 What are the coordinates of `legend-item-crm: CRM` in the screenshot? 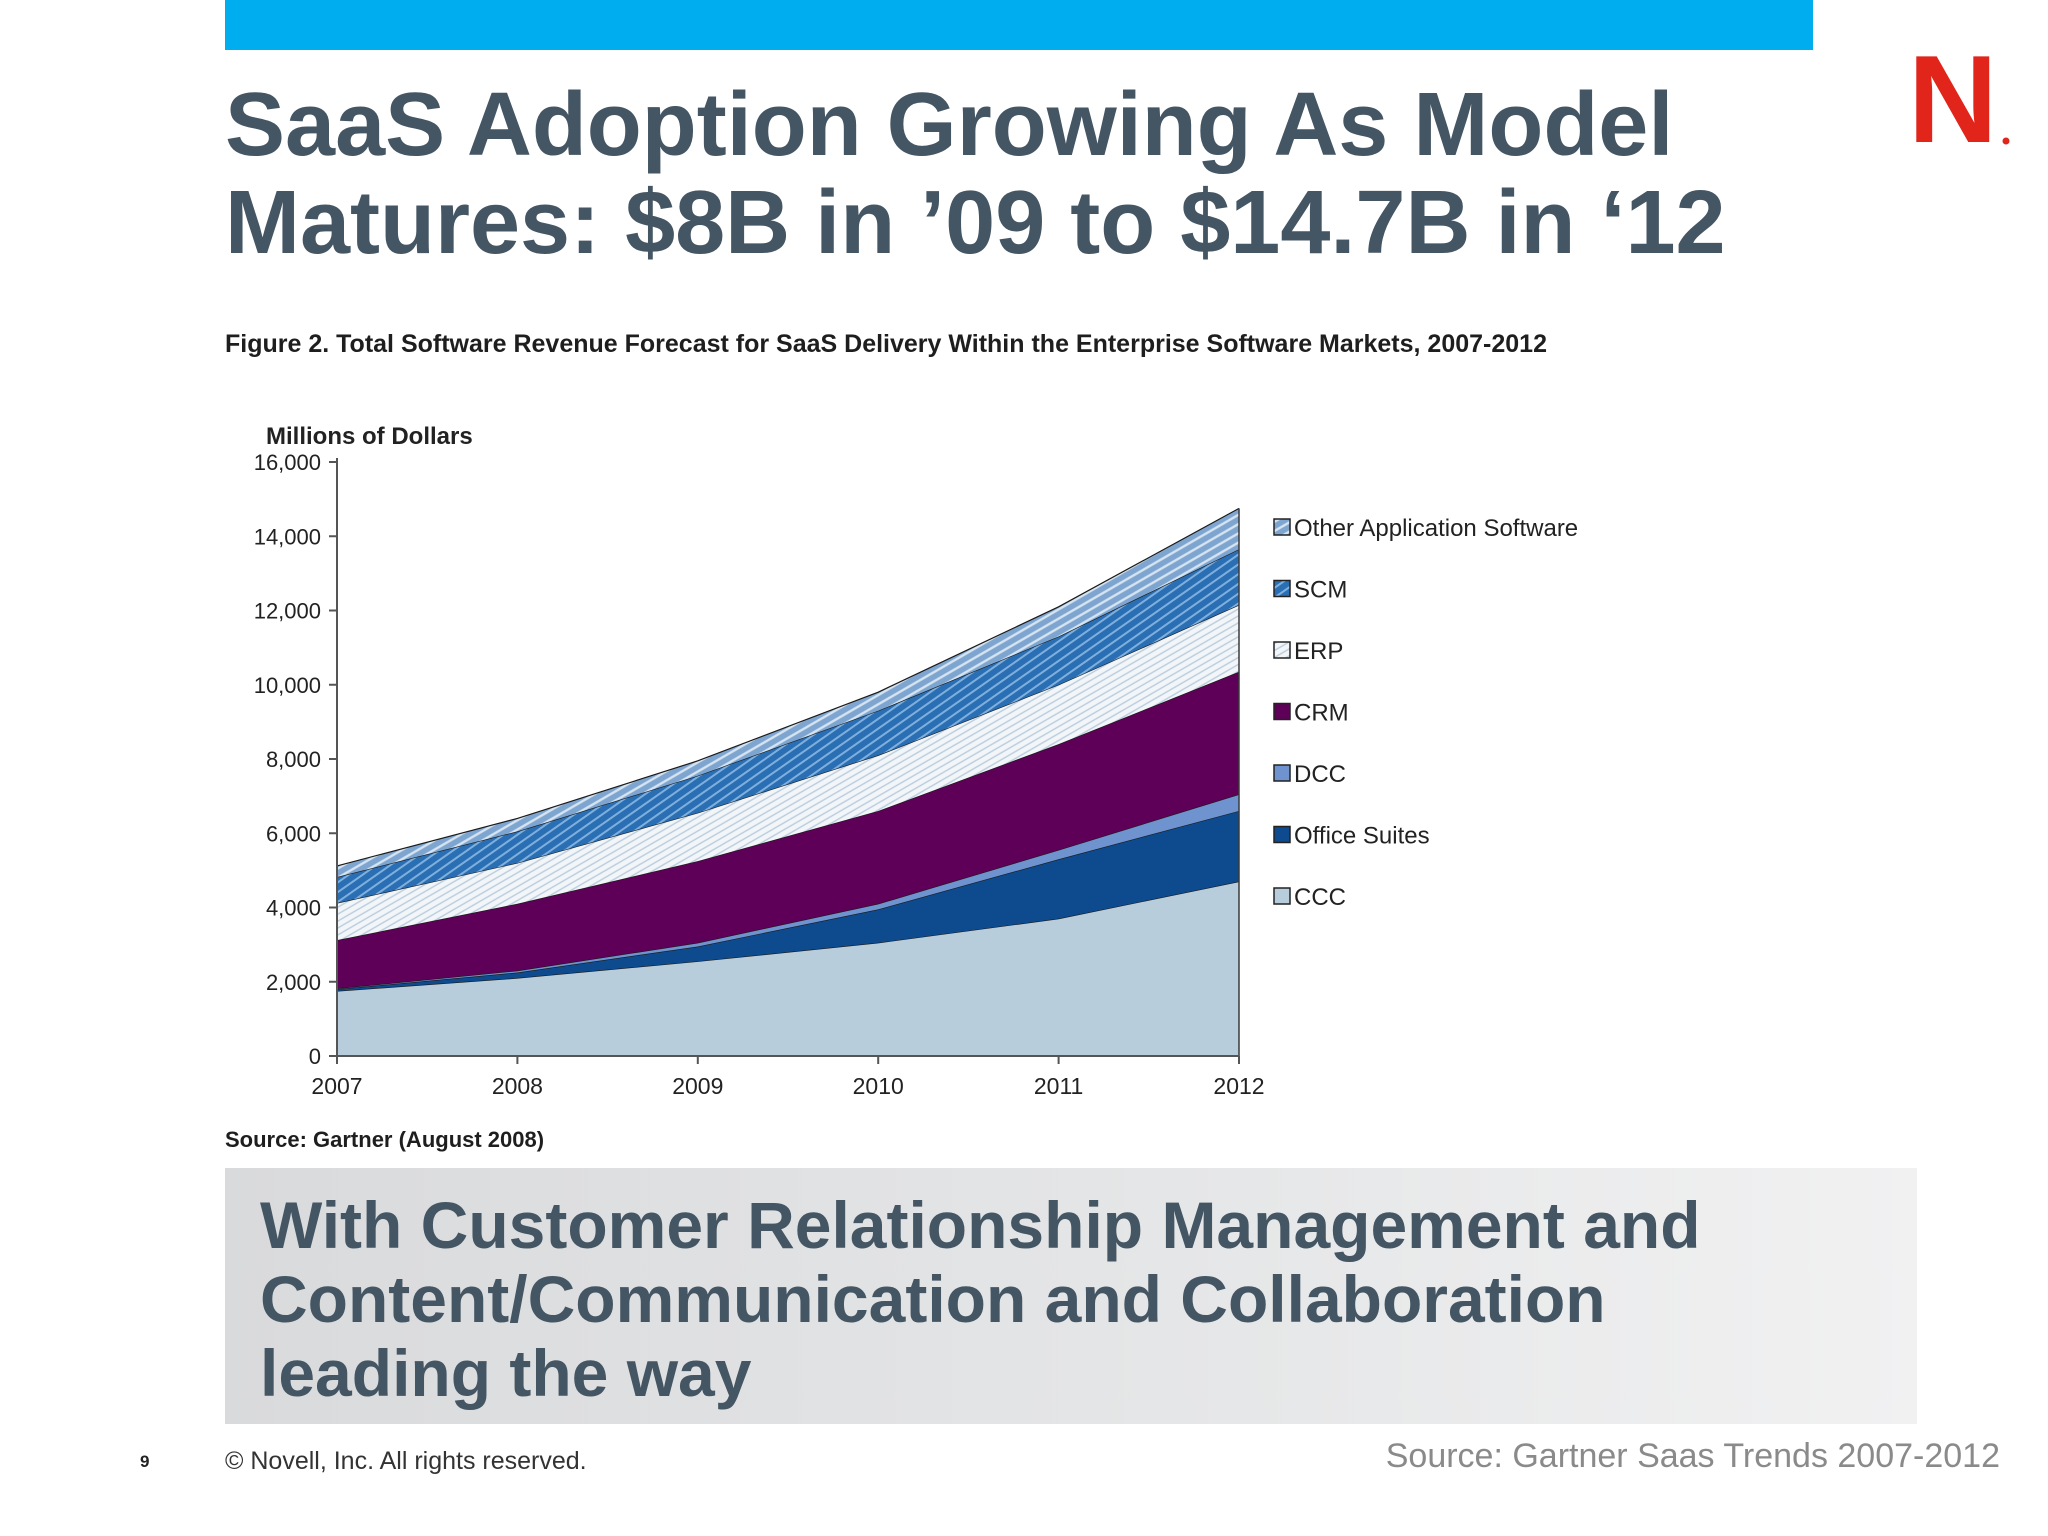 It's located at (1311, 713).